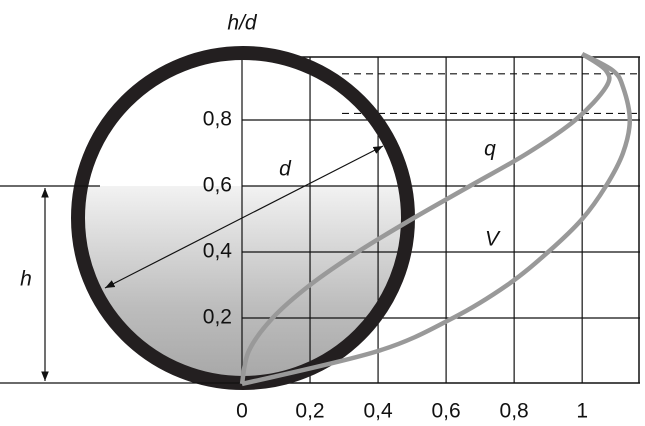 Image resolution: width=645 pixels, height=426 pixels. Describe the element at coordinates (218, 251) in the screenshot. I see `y-tick-label: 0,4` at that location.